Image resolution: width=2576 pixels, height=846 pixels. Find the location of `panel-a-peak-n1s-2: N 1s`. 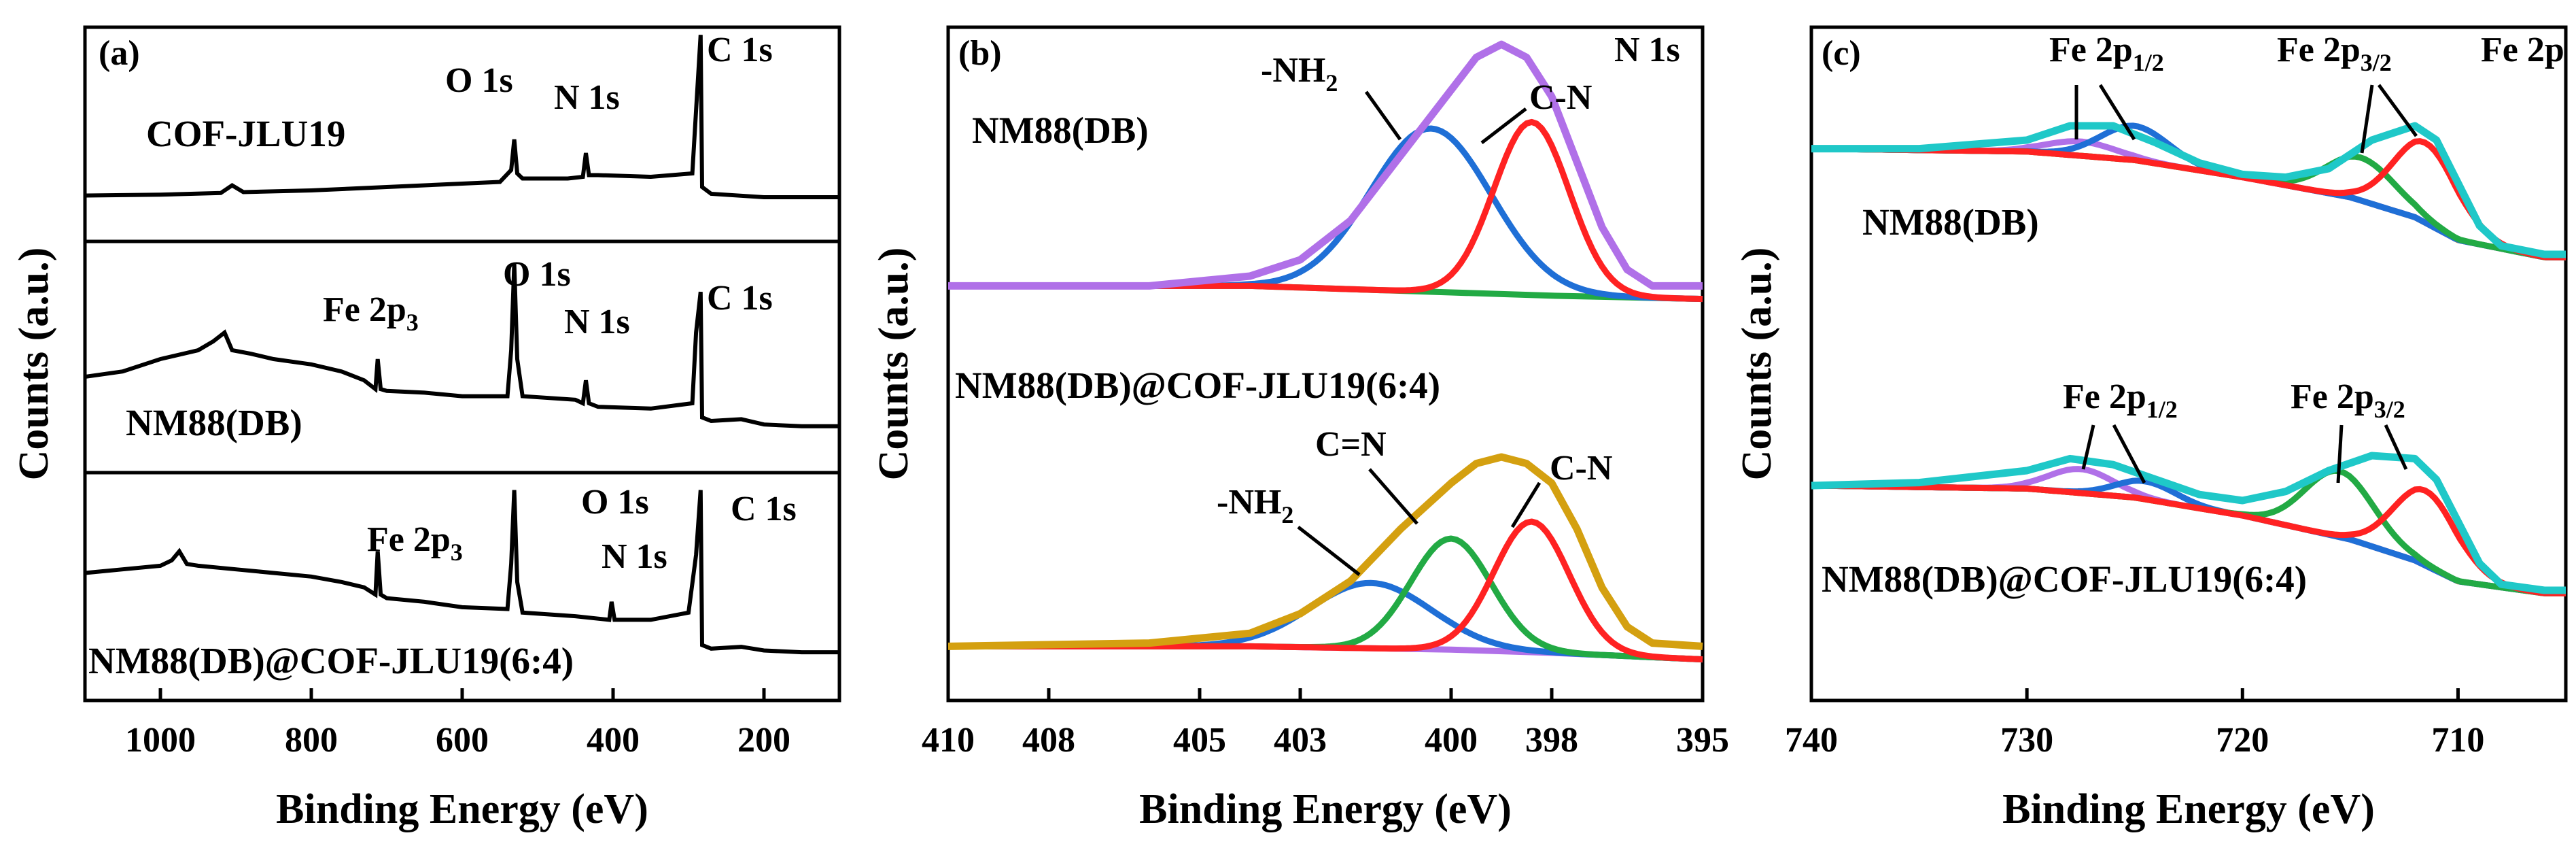

panel-a-peak-n1s-2: N 1s is located at coordinates (597, 322).